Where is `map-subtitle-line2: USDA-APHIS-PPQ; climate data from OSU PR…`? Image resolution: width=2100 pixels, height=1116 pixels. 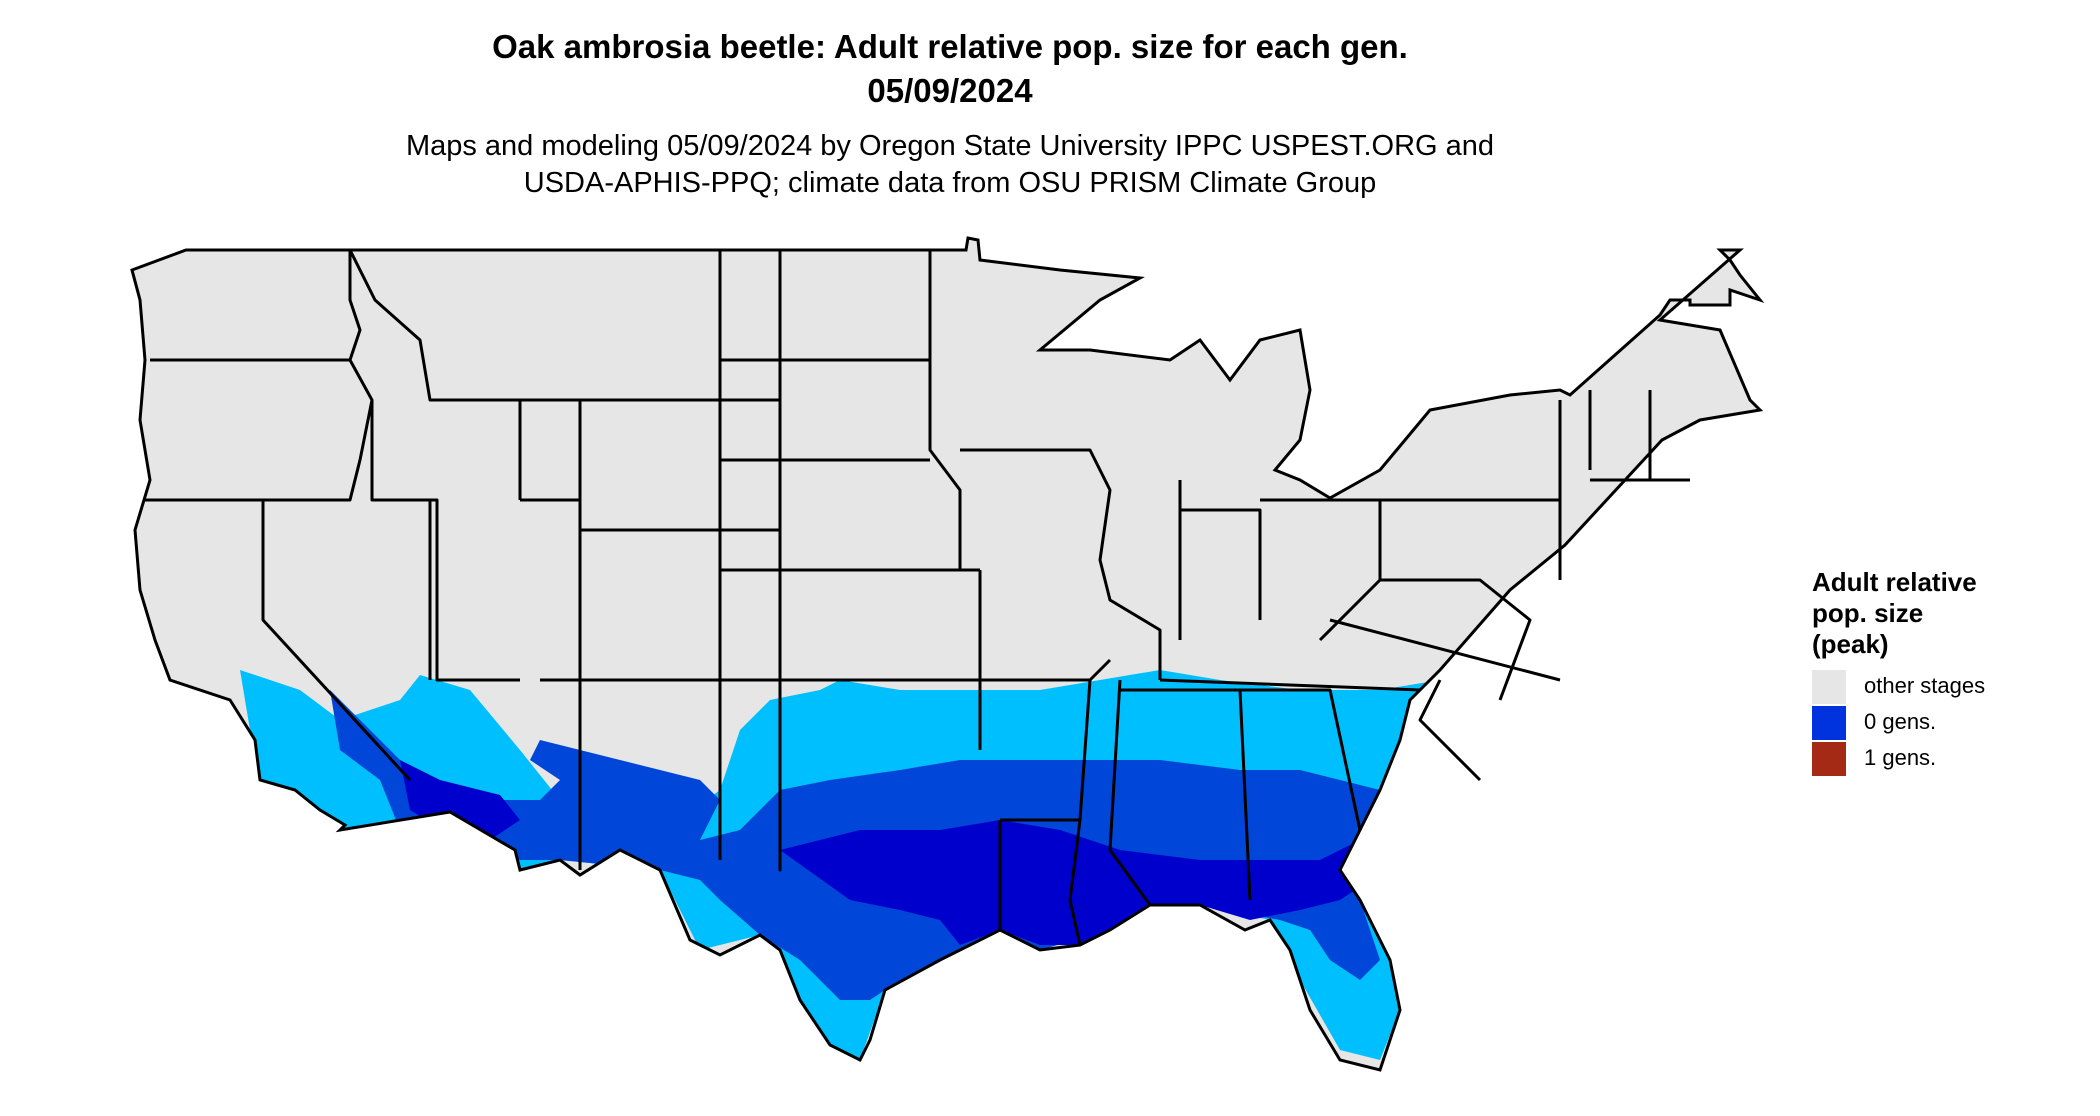
map-subtitle-line2: USDA-APHIS-PPQ; climate data from OSU PR… is located at coordinates (950, 183).